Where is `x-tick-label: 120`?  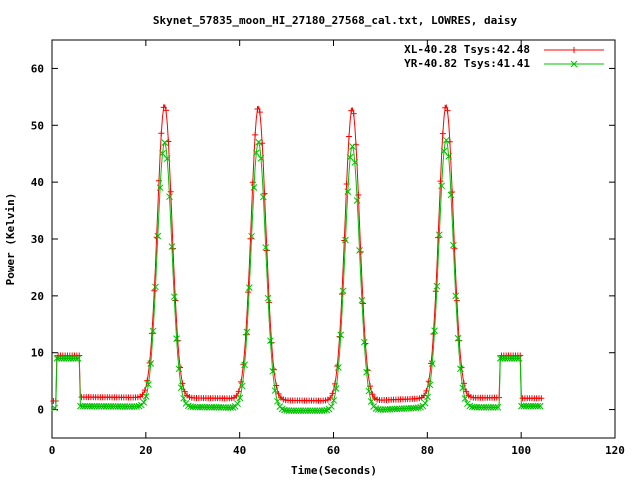
x-tick-label: 120 is located at coordinates (615, 450).